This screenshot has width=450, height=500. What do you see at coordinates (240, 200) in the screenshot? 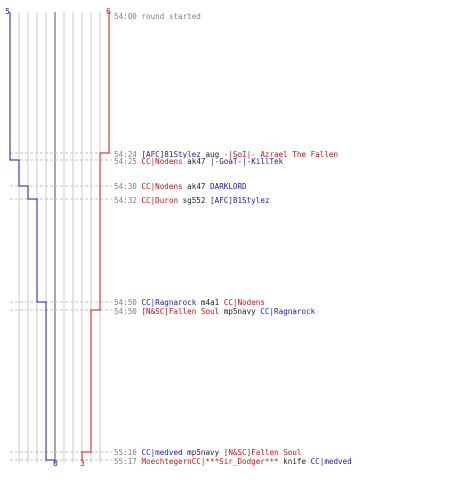
I see `victim-name: [AFC]81Stylez` at bounding box center [240, 200].